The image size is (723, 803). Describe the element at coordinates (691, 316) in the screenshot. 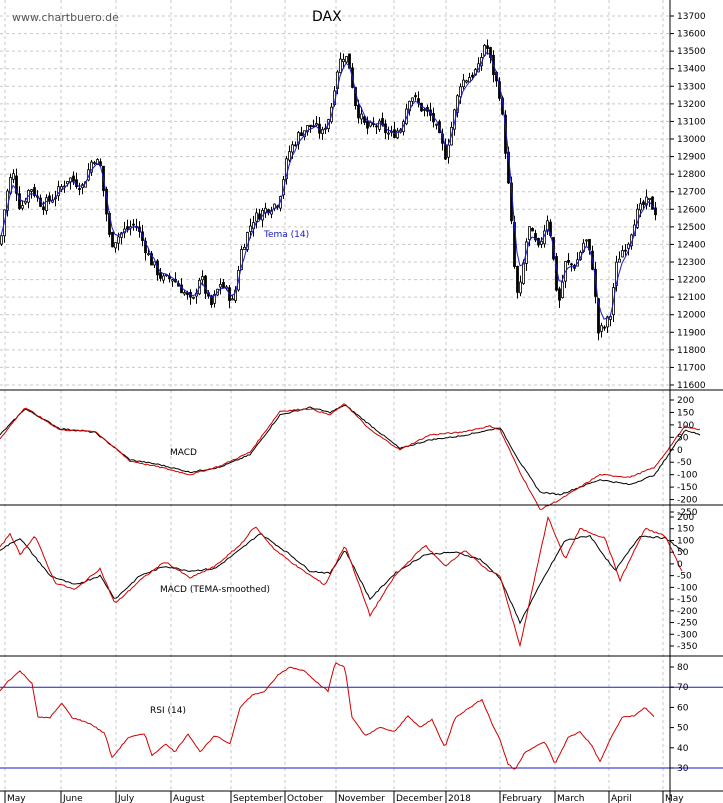

I see `price-tick-label: 12000` at that location.